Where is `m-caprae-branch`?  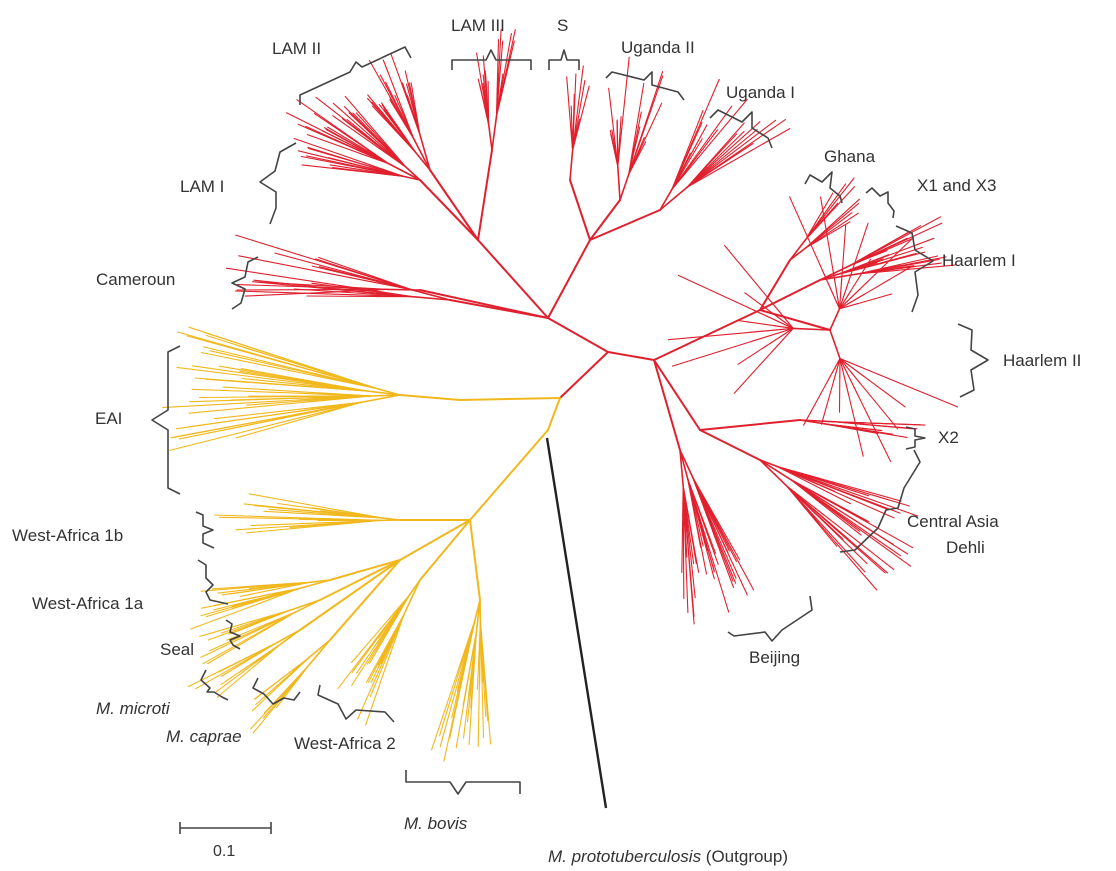
m-caprae-branch is located at coordinates (299, 665).